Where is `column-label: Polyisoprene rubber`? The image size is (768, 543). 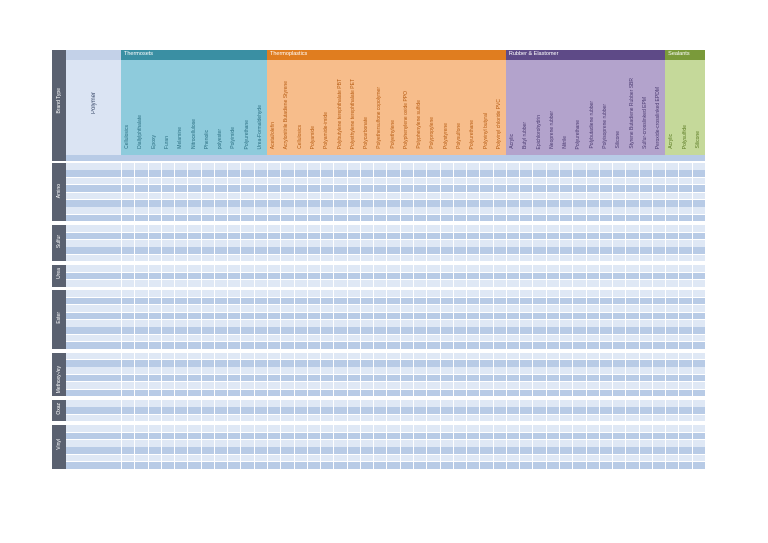 column-label: Polyisoprene rubber is located at coordinates (604, 126).